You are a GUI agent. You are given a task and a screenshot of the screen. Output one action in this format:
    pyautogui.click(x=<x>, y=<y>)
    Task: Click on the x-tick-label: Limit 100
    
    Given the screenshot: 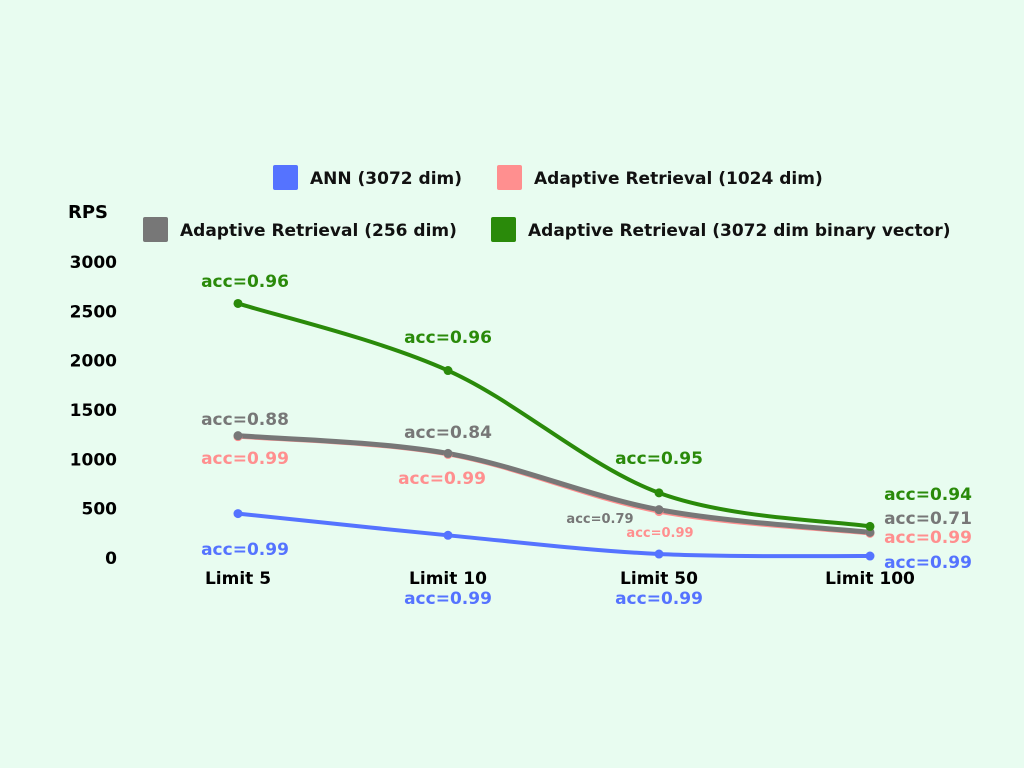 What is the action you would take?
    pyautogui.click(x=870, y=579)
    